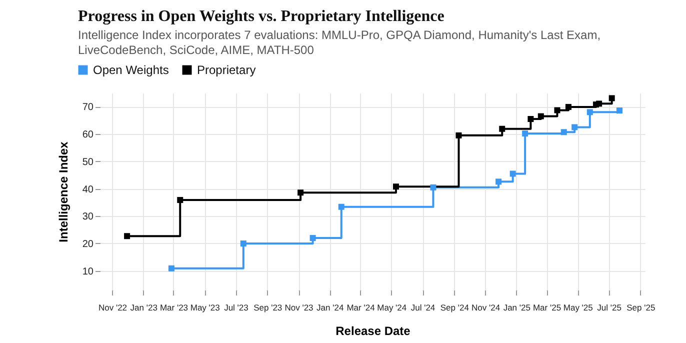 This screenshot has height=343, width=686. What do you see at coordinates (88, 108) in the screenshot?
I see `y-tick-label: 70` at bounding box center [88, 108].